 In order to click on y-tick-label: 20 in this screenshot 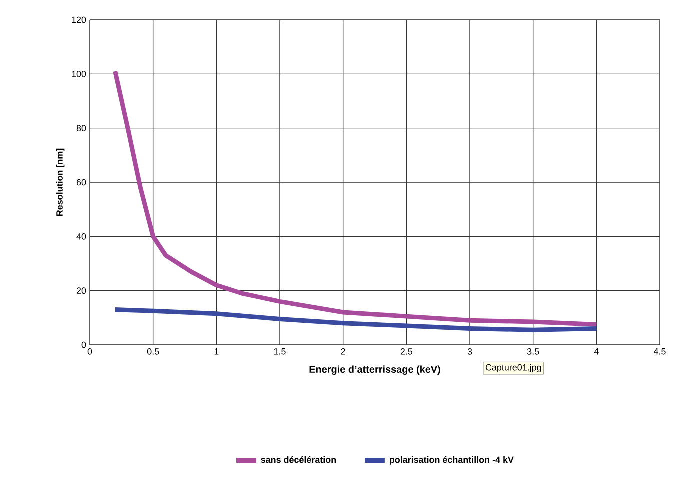, I will do `click(81, 291)`.